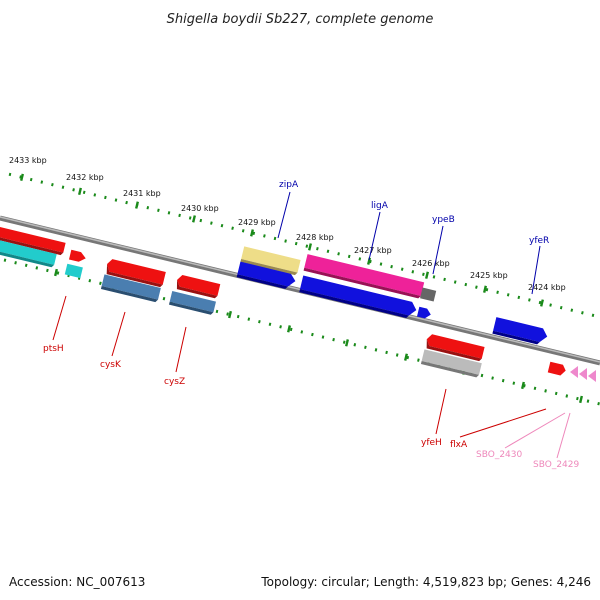 The image size is (600, 600). What do you see at coordinates (358, 297) in the screenshot?
I see `gene-blue-long` at bounding box center [358, 297].